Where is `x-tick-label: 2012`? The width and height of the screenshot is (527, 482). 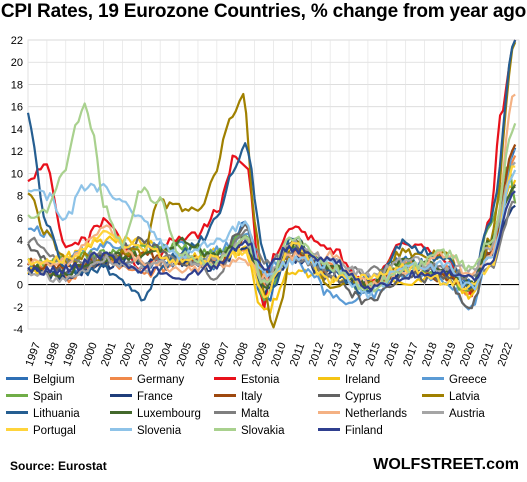
x-tick-label: 2012 is located at coordinates (317, 354).